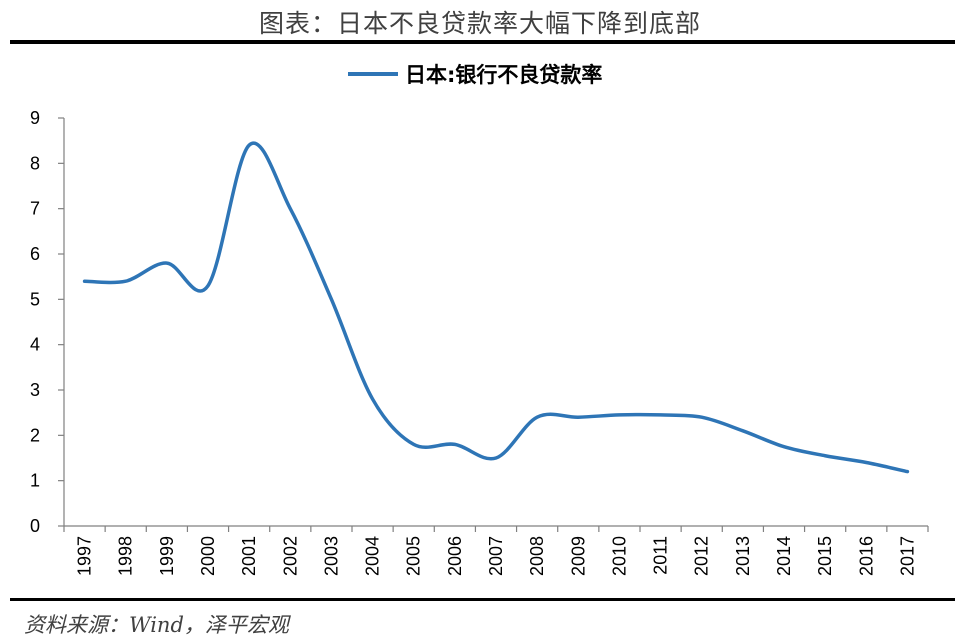 The image size is (960, 641). Describe the element at coordinates (578, 556) in the screenshot. I see `x-tick-label: 2009` at that location.